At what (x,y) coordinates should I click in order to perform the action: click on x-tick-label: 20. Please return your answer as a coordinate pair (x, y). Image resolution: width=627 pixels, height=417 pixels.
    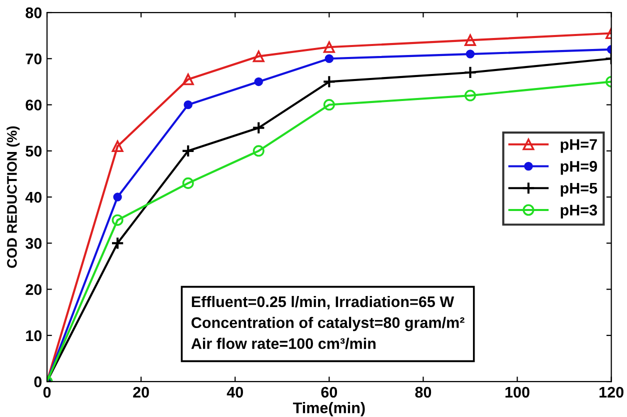
    Looking at the image, I should click on (141, 392).